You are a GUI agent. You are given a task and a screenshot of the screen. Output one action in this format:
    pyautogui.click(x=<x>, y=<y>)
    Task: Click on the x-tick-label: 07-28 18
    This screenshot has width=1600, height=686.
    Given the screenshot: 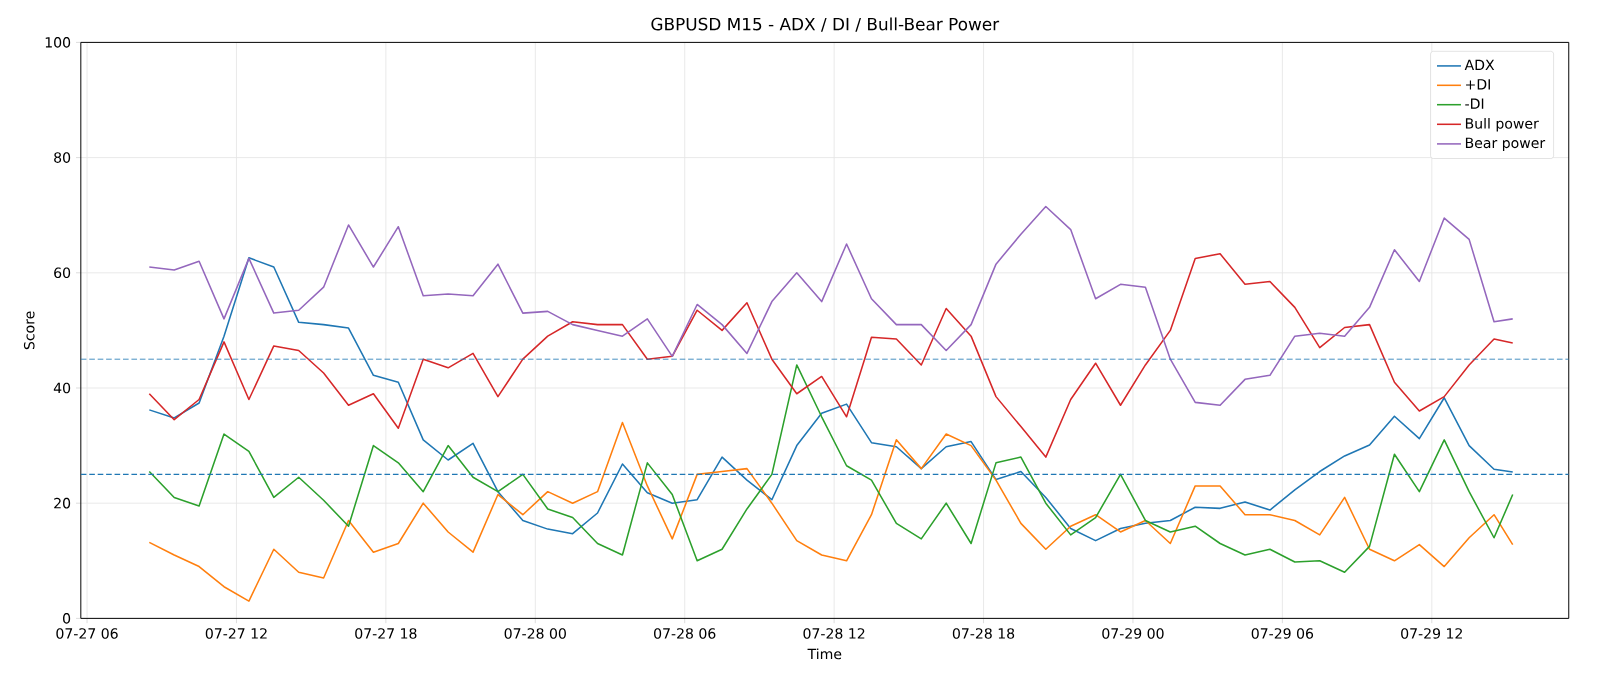 What is the action you would take?
    pyautogui.click(x=983, y=633)
    